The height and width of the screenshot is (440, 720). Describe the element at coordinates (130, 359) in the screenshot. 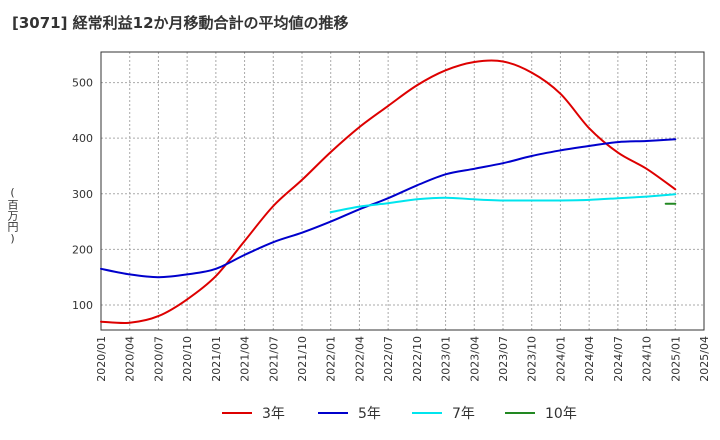

I see `x-tick-label: 2020/04` at that location.